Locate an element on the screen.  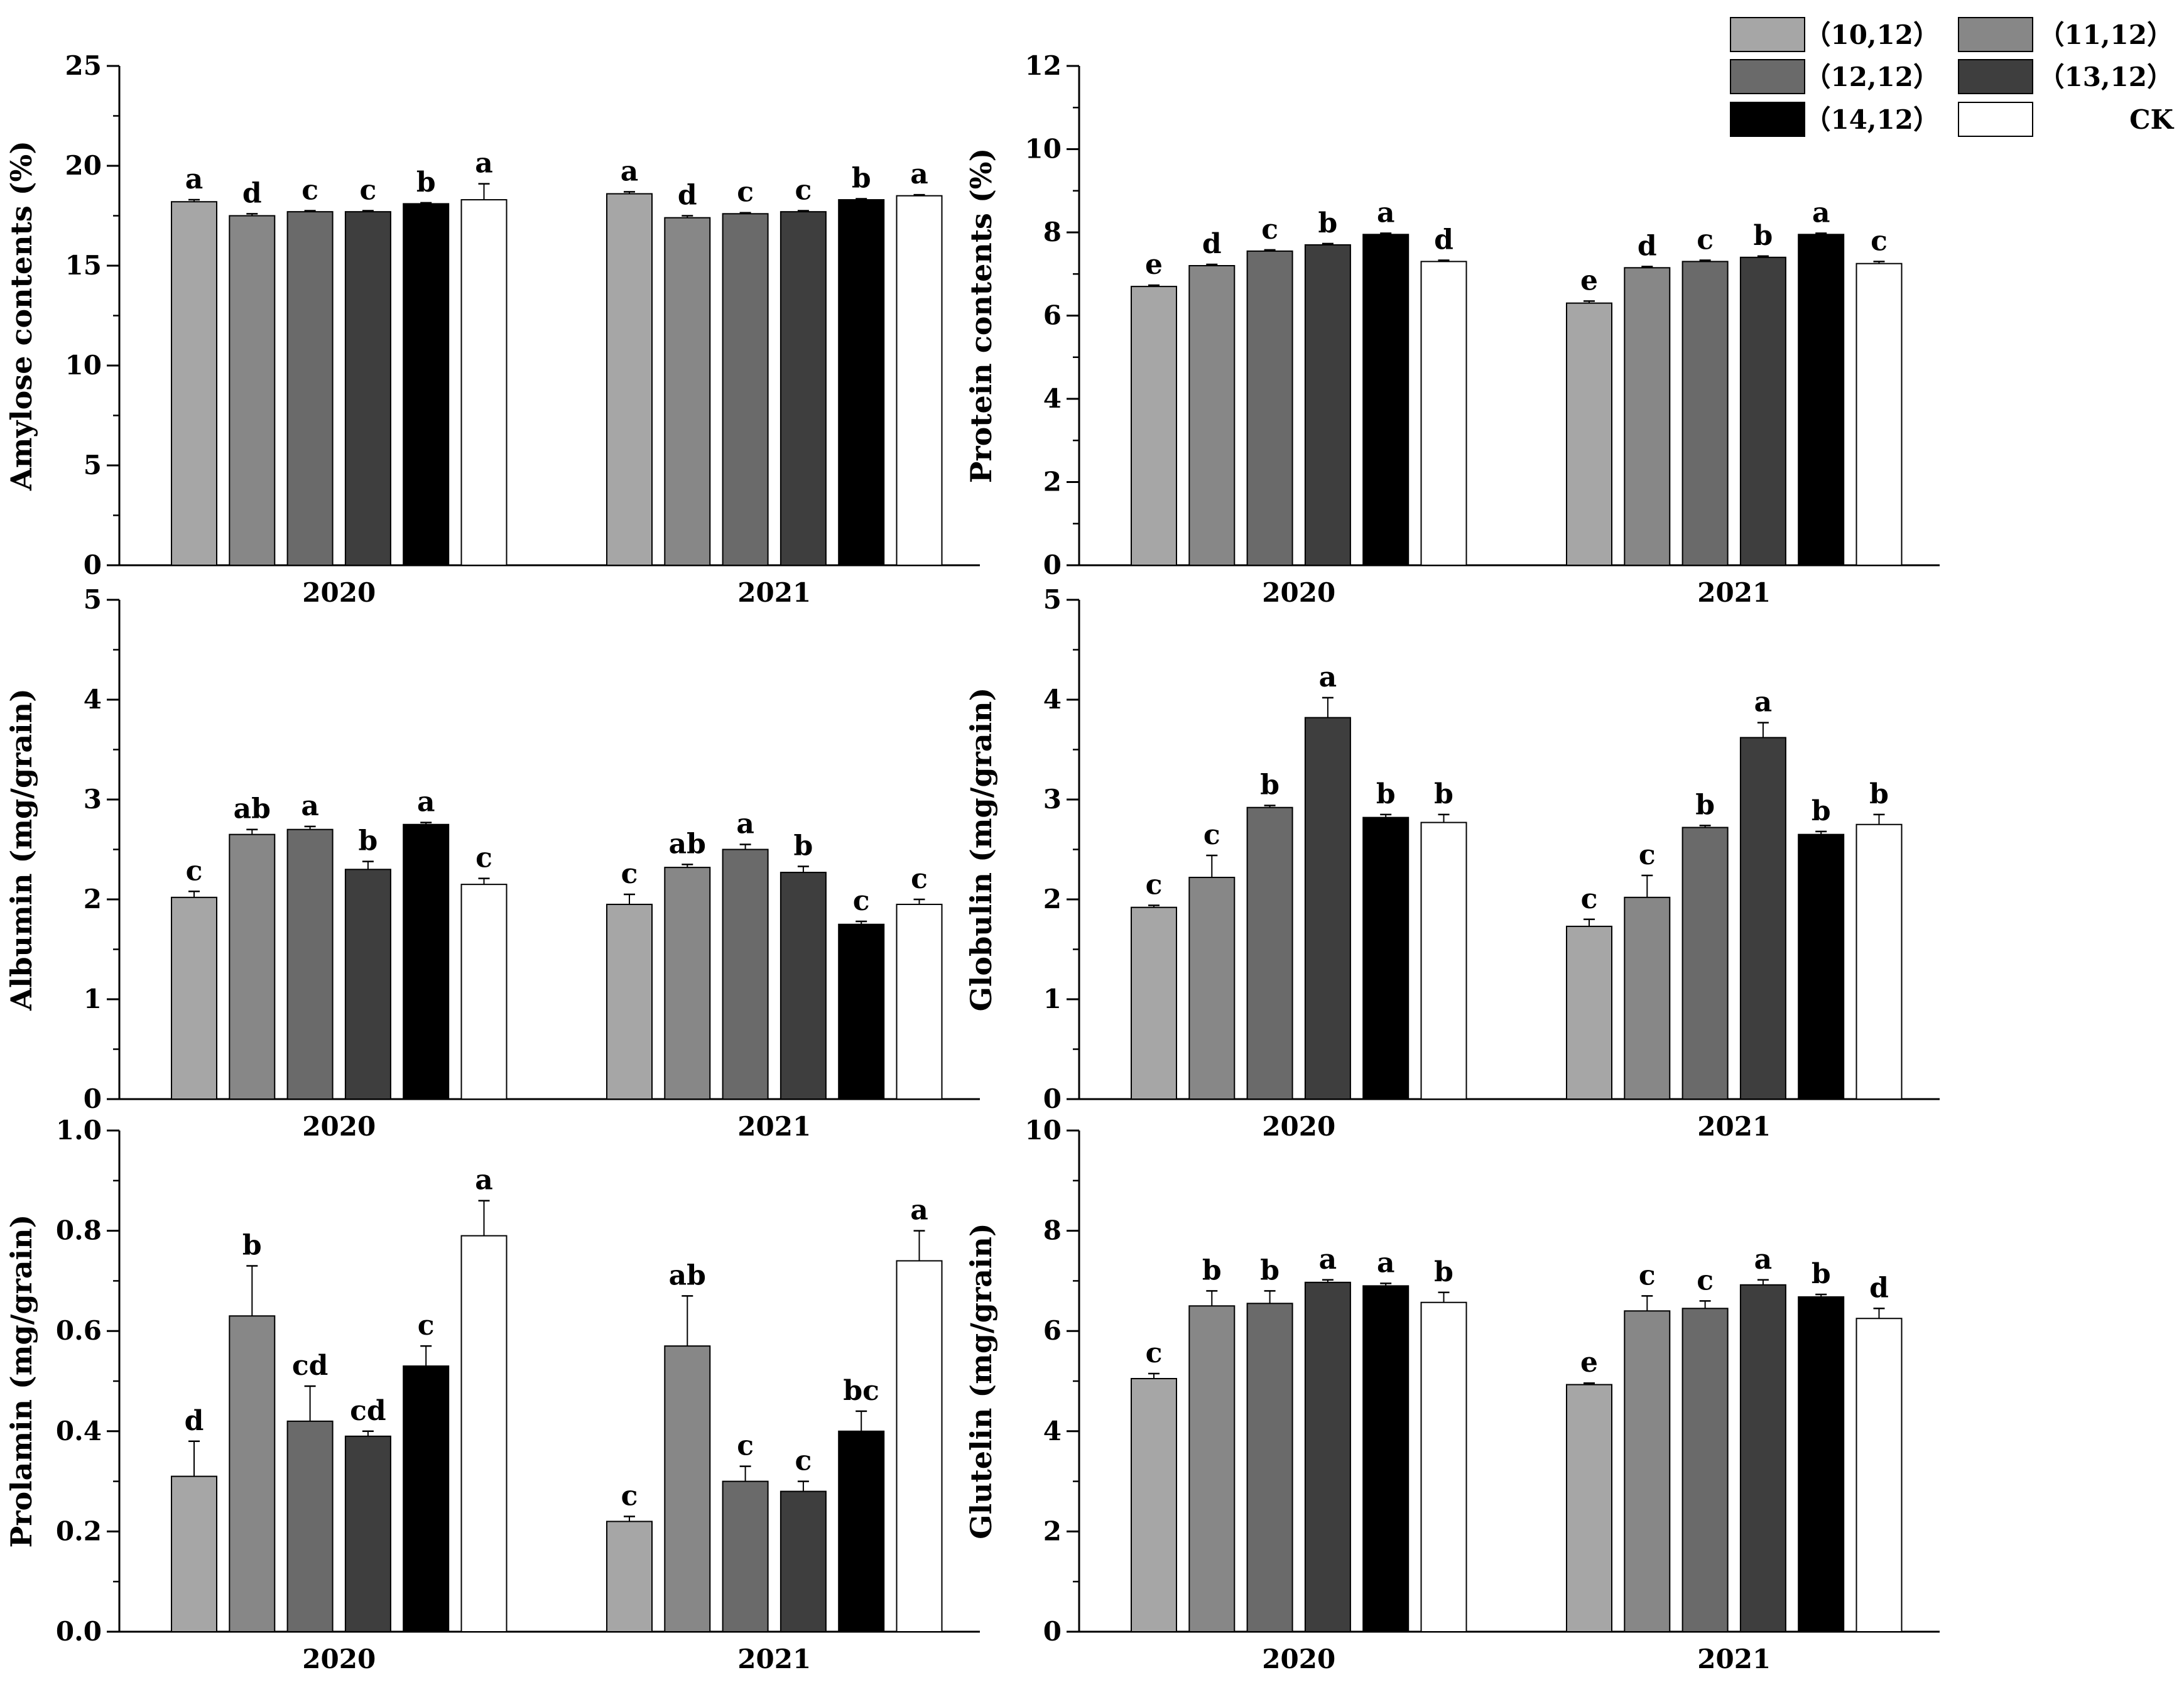
significance-letter: cd is located at coordinates (310, 1366).